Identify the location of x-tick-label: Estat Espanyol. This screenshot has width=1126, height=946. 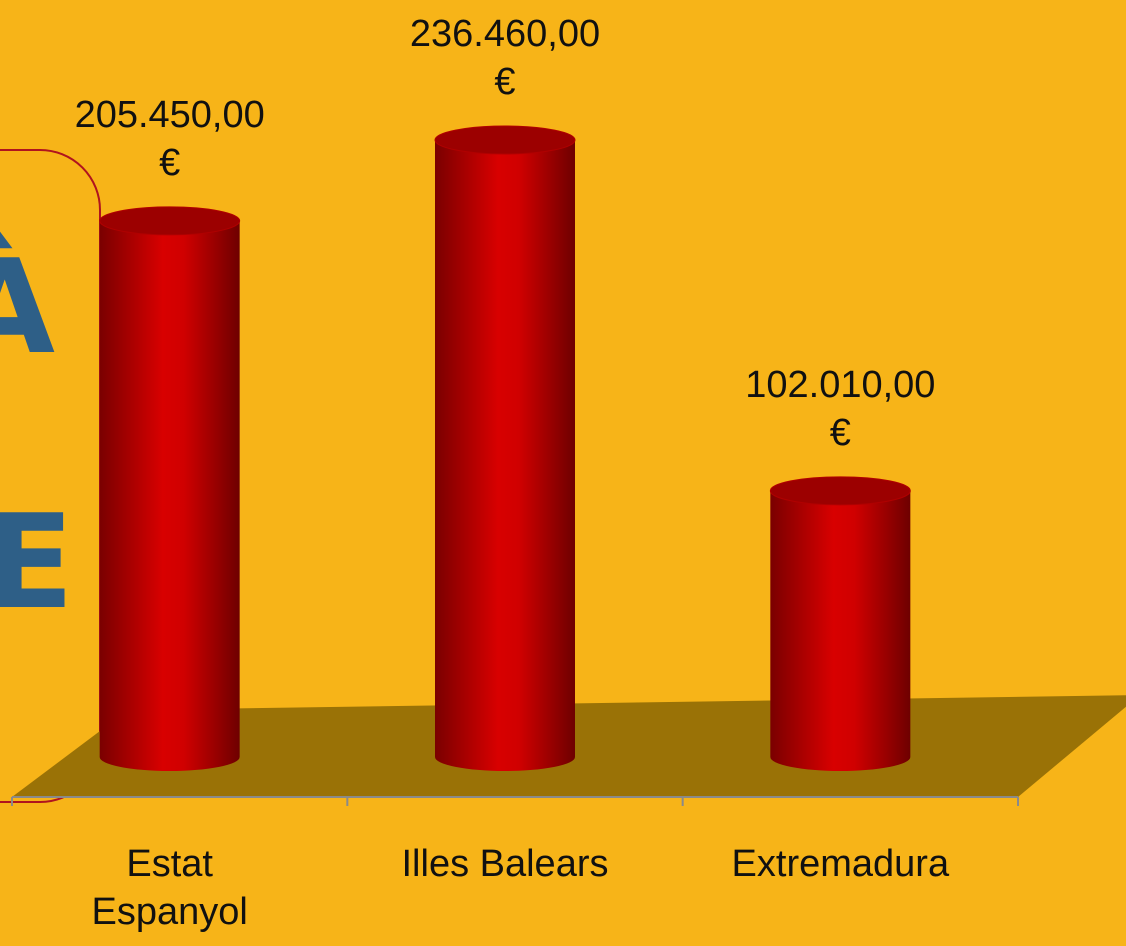
(169, 888).